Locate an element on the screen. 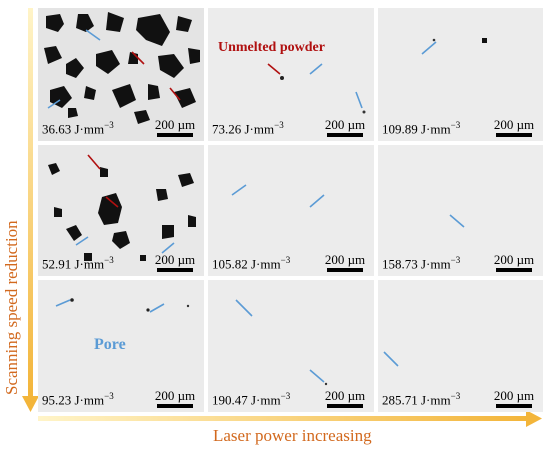 This screenshot has height=452, width=550. micrograph-panel: 52.91 J·mm−3 200 µm is located at coordinates (121, 210).